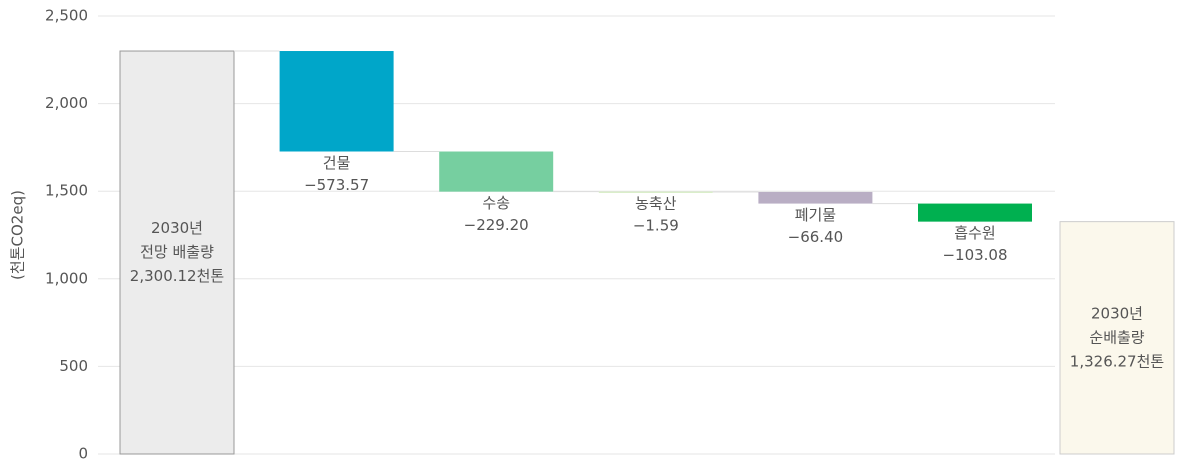 This screenshot has height=461, width=1179. What do you see at coordinates (816, 237) in the screenshot?
I see `value-label: −66.40` at bounding box center [816, 237].